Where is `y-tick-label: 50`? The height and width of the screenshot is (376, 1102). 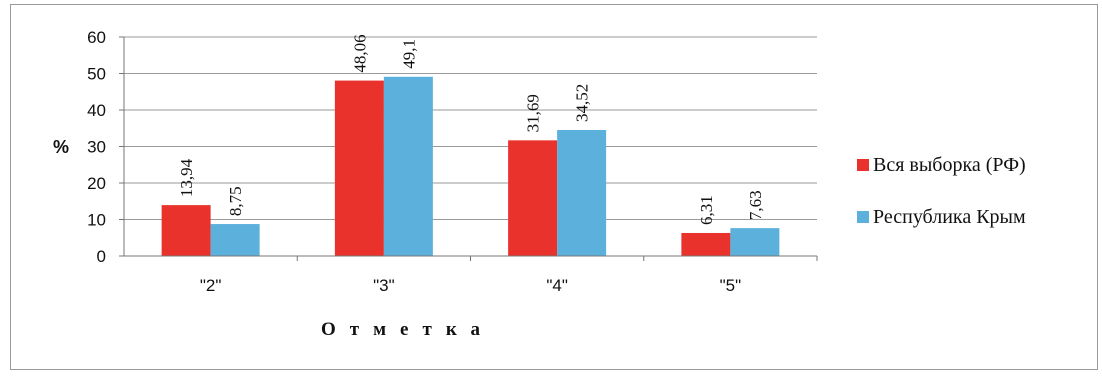 y-tick-label: 50 is located at coordinates (96, 74).